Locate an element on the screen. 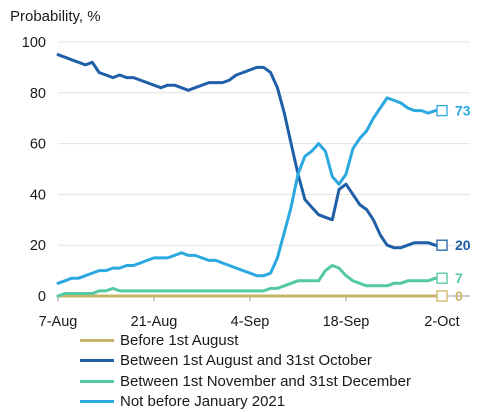 The width and height of the screenshot is (479, 412). end-label-not-before-jan-2021: 73 is located at coordinates (463, 111).